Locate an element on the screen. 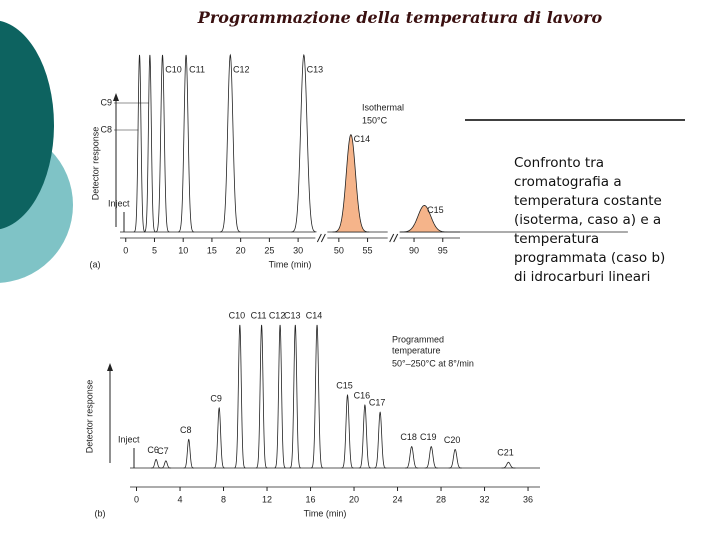  peak-label: C6 is located at coordinates (153, 450).